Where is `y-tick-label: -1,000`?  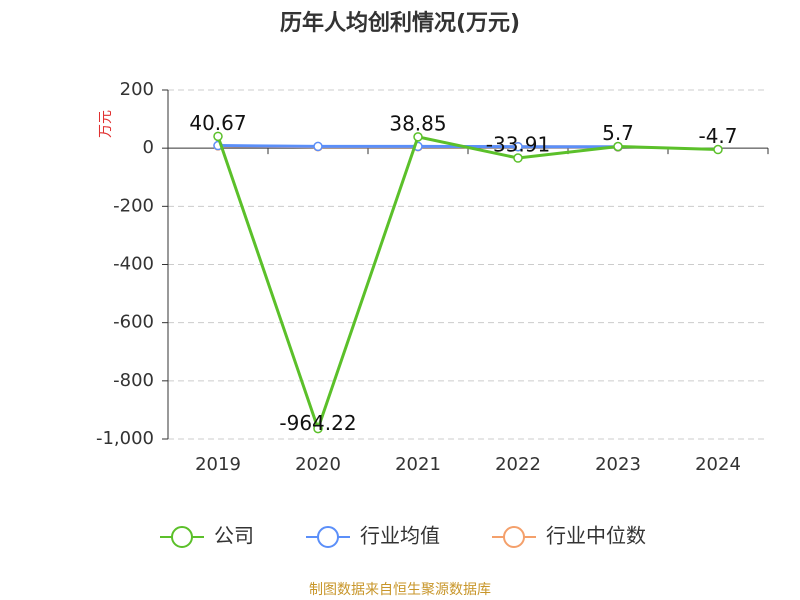 y-tick-label: -1,000 is located at coordinates (125, 438).